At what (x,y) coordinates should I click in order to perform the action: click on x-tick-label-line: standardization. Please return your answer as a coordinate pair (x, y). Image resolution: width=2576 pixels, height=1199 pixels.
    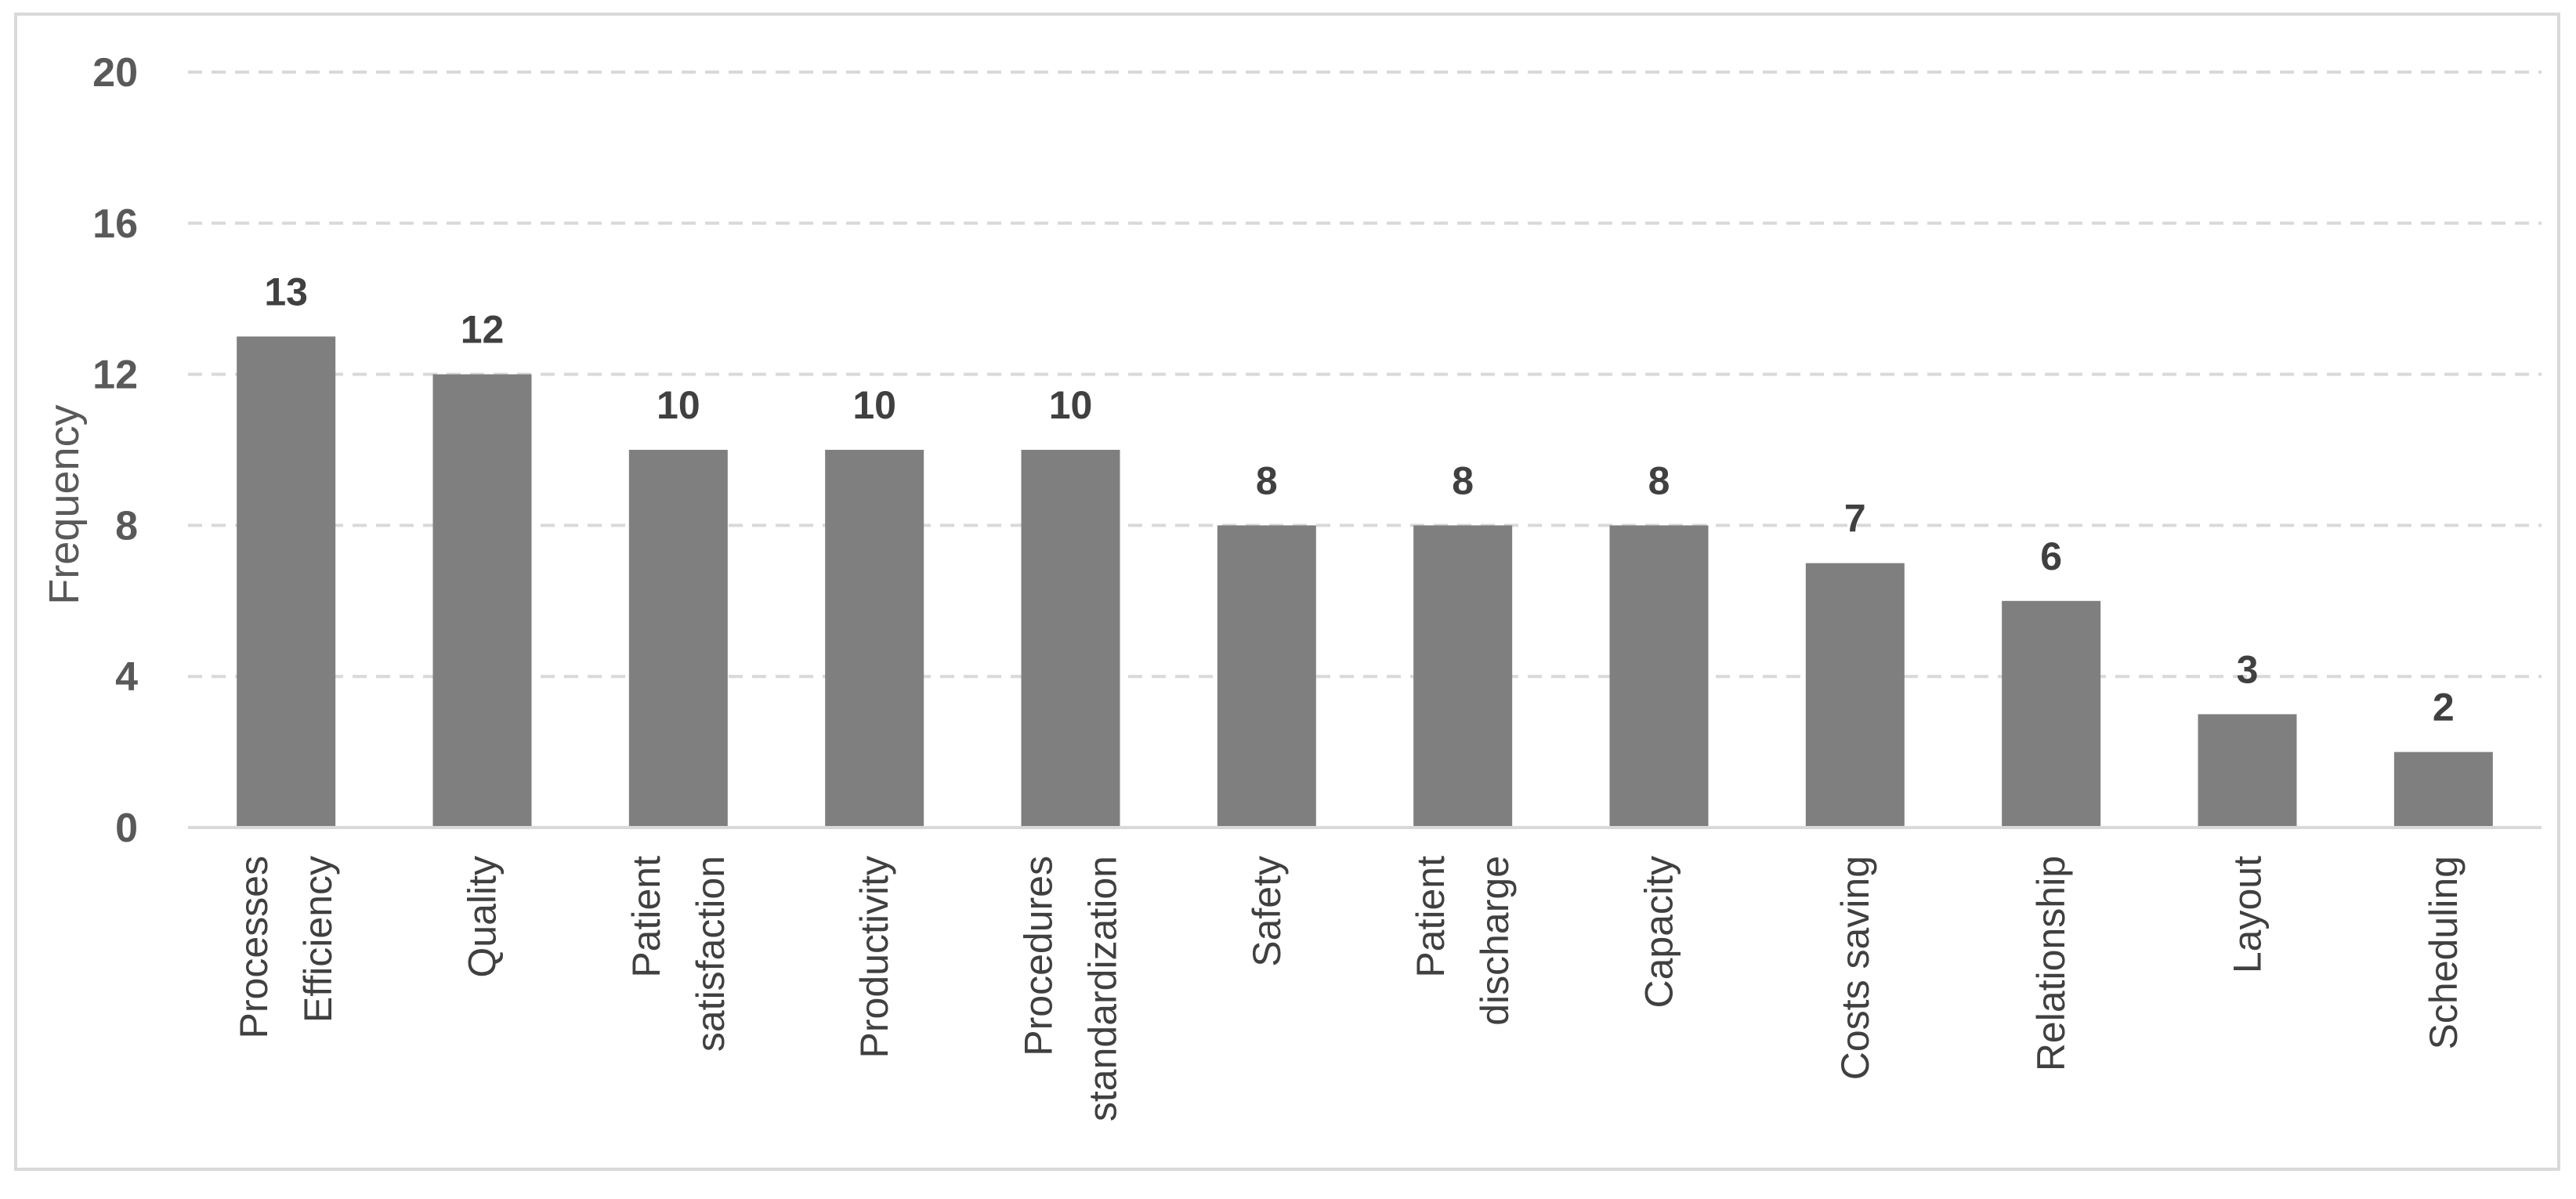
    Looking at the image, I should click on (1103, 988).